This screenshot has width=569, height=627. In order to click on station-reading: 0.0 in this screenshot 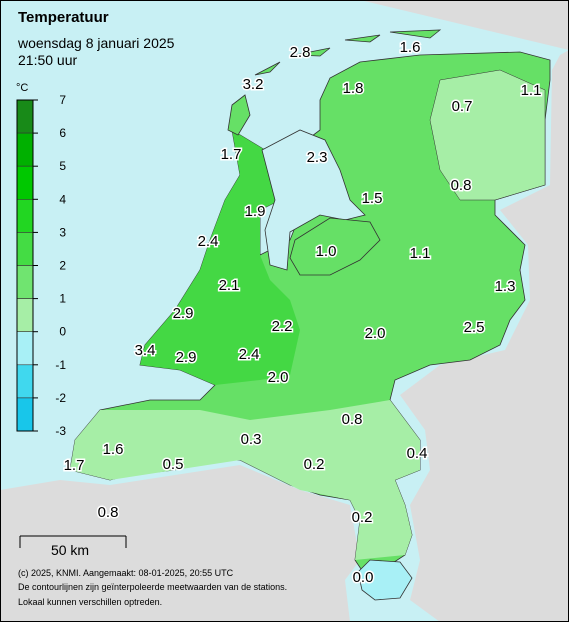, I will do `click(363, 577)`.